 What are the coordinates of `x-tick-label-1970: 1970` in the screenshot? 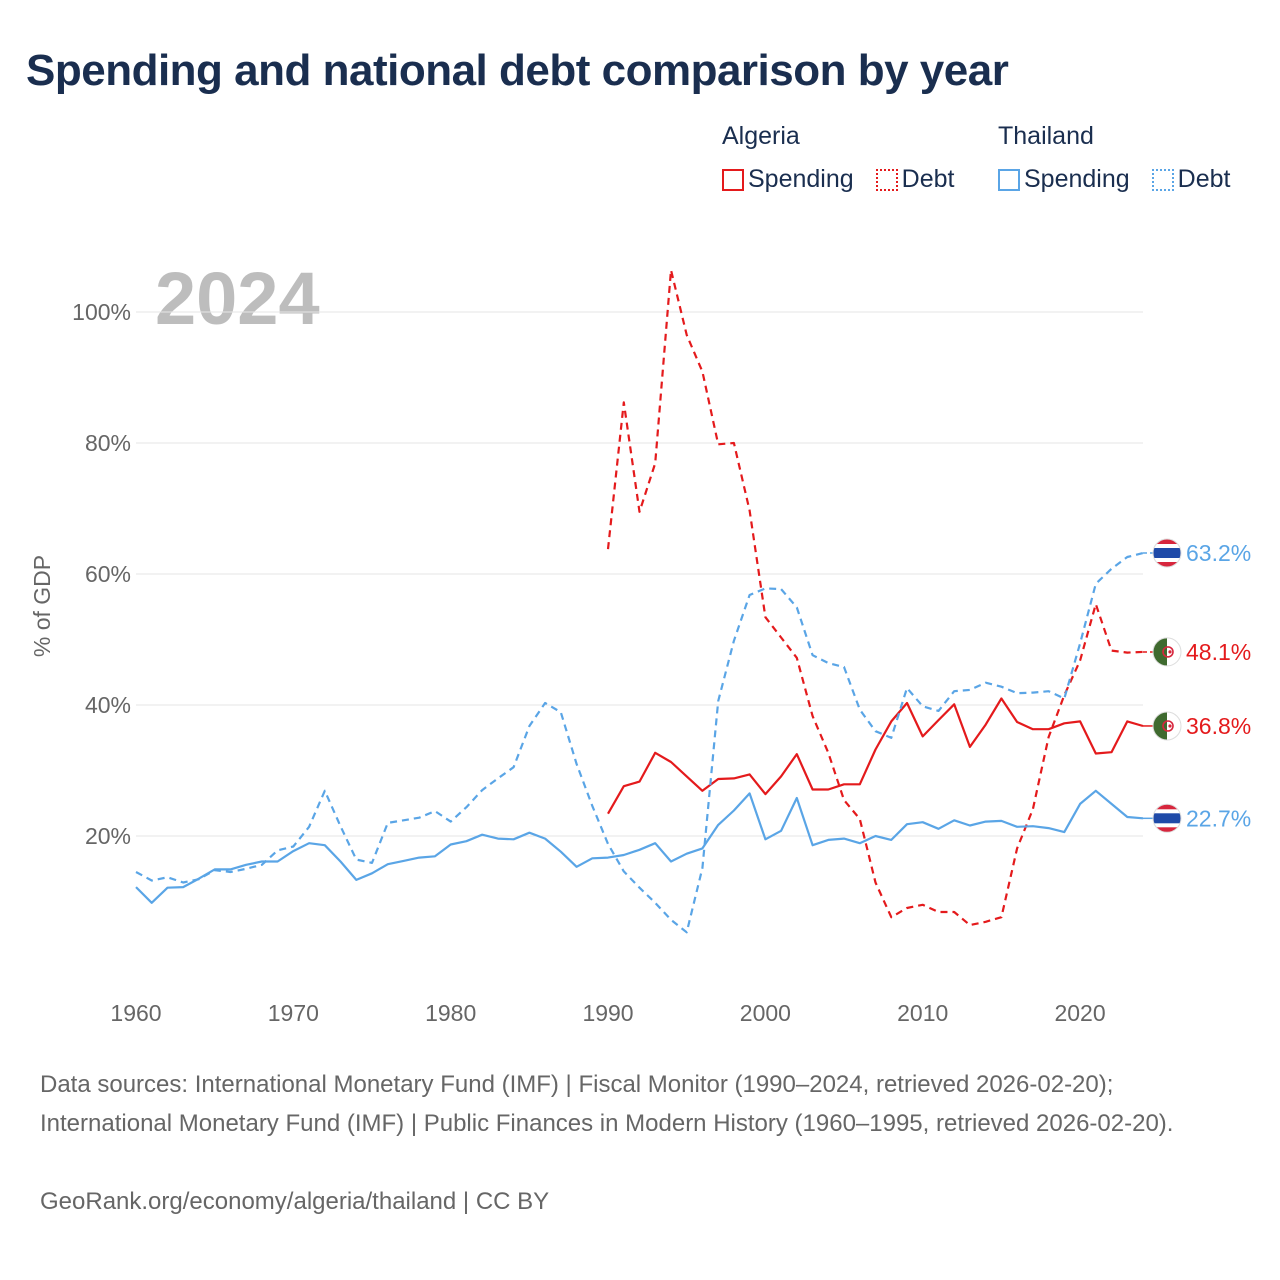 It's located at (293, 1013).